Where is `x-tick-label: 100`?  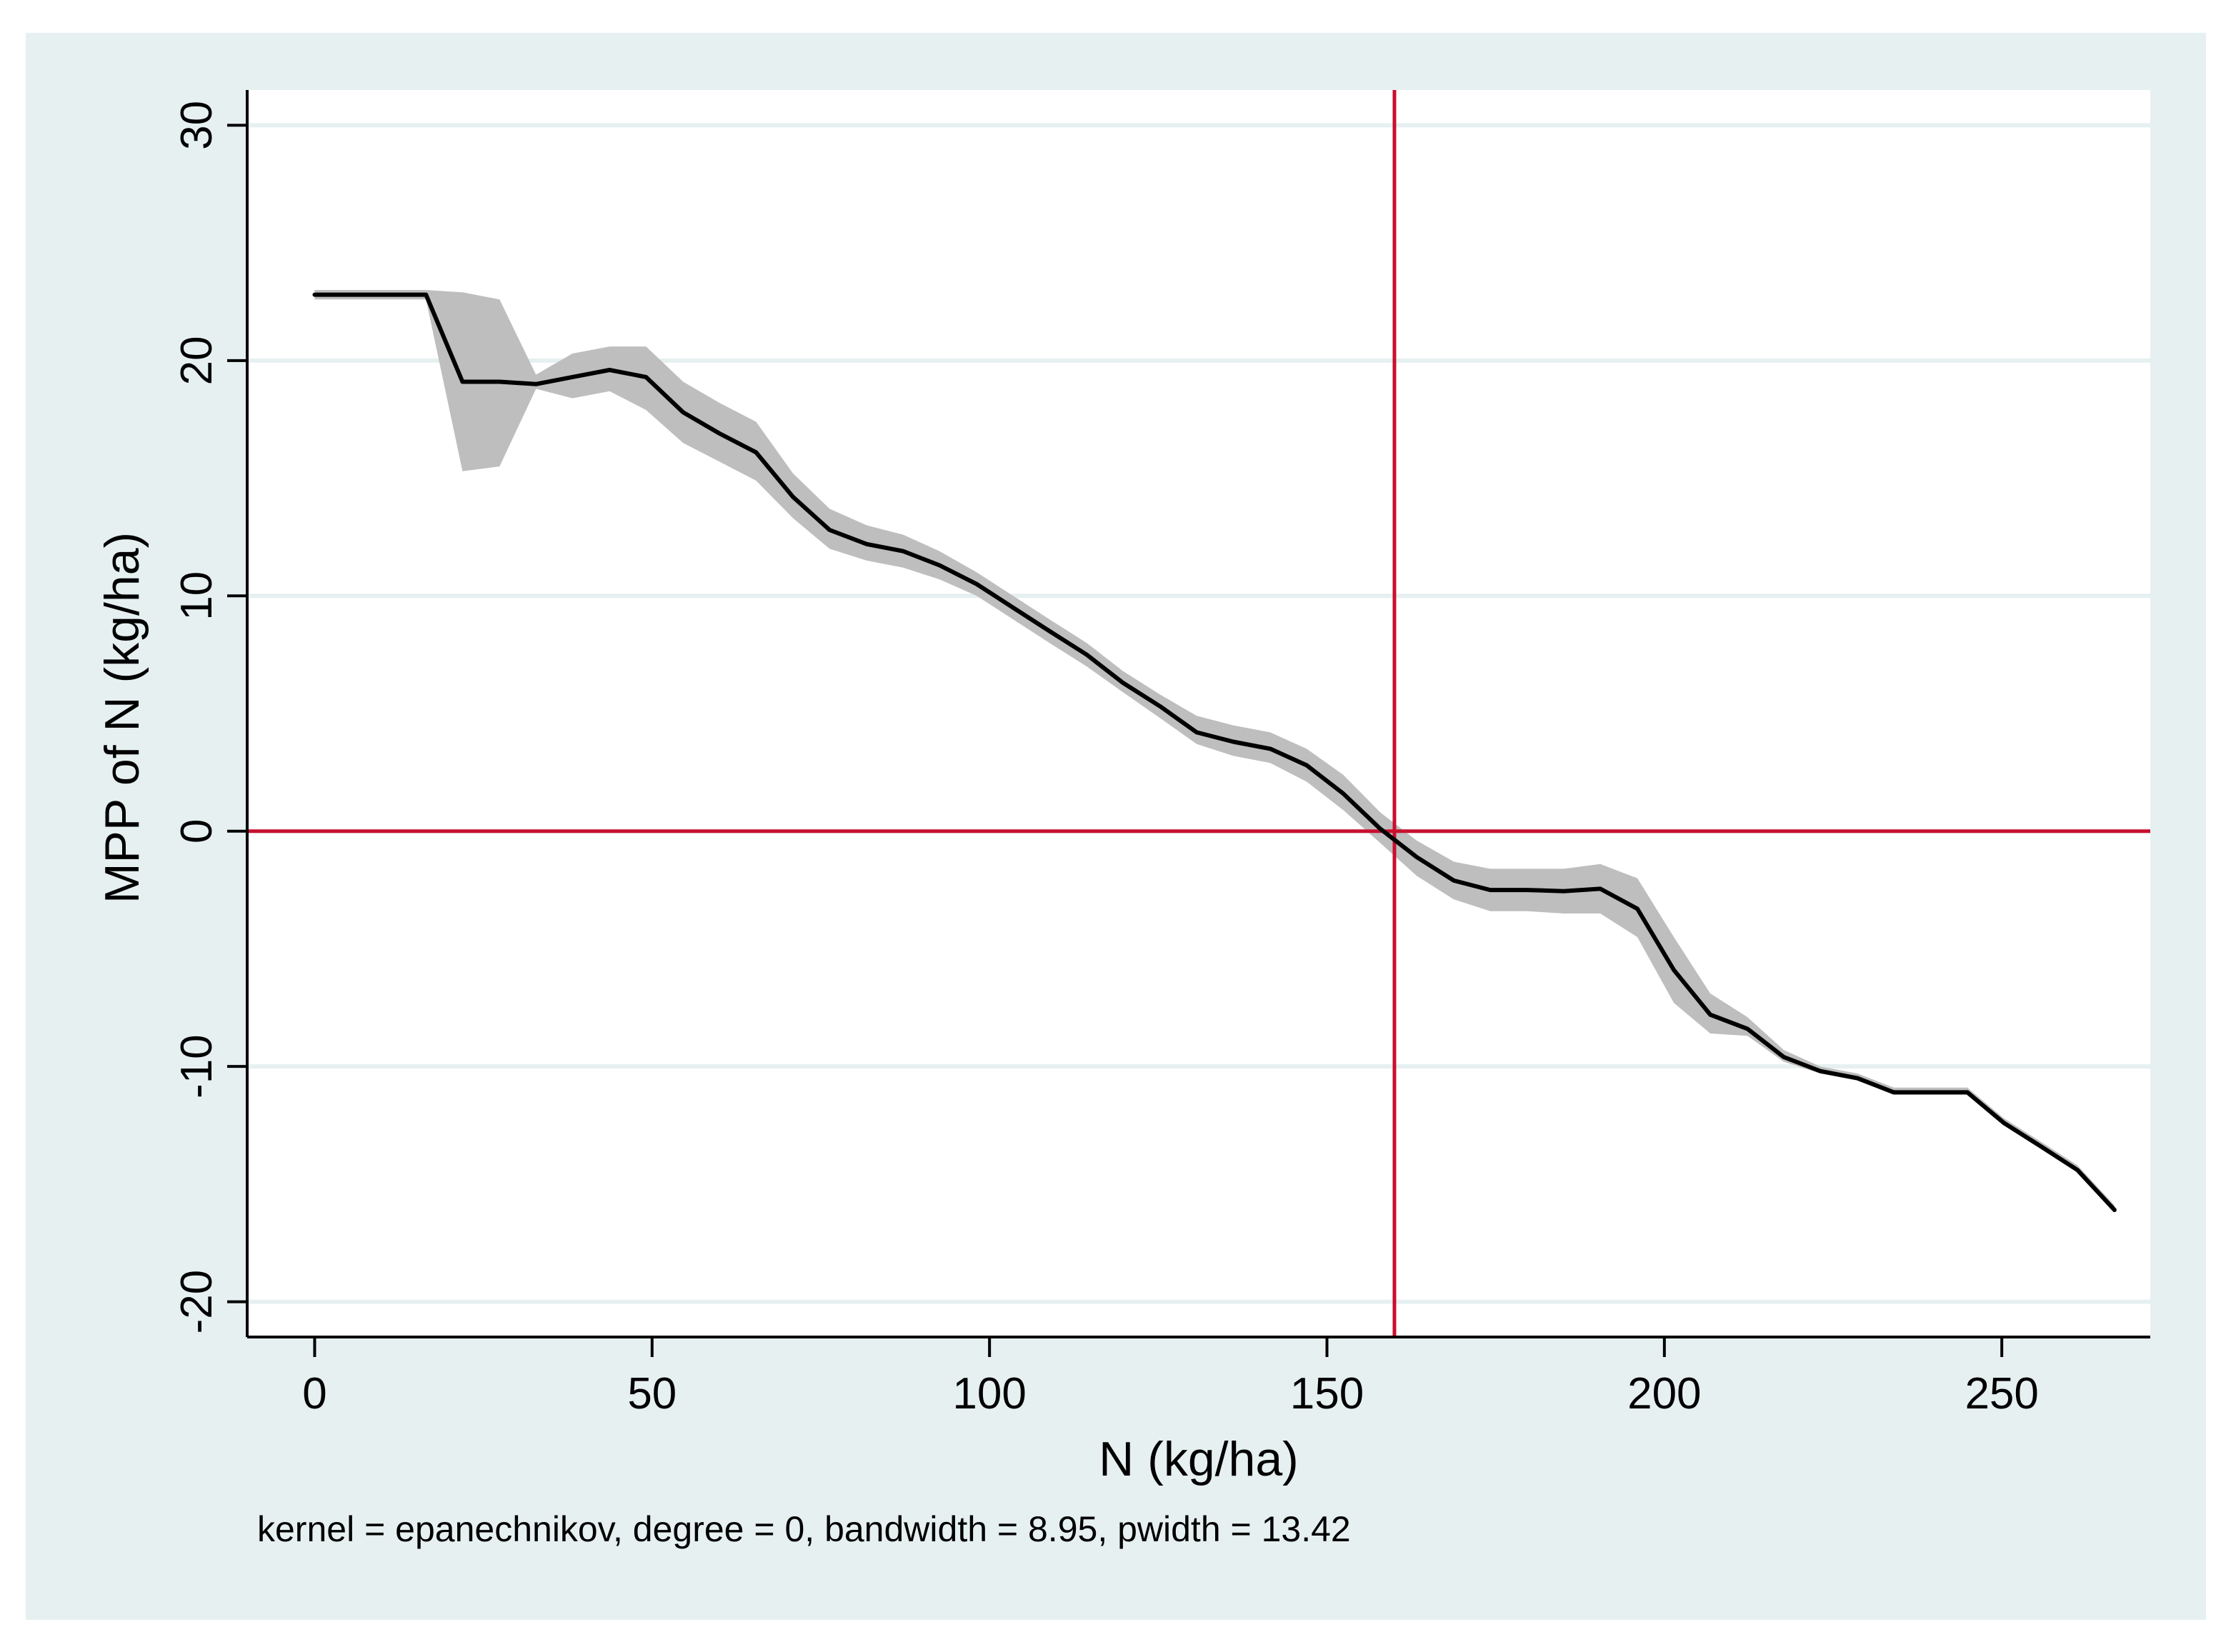 x-tick-label: 100 is located at coordinates (989, 1393).